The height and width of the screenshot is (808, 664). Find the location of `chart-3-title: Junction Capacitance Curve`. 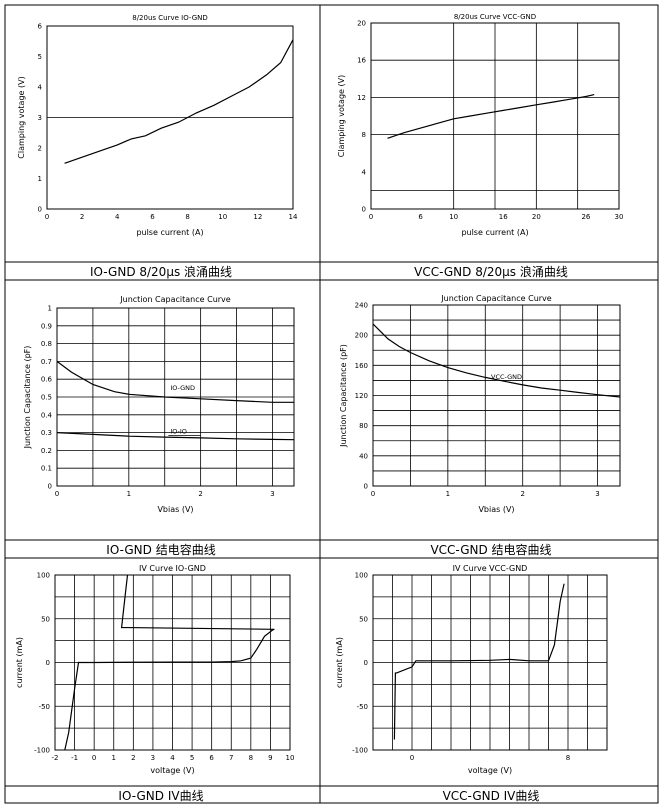

chart-3-title: Junction Capacitance Curve is located at coordinates (175, 299).